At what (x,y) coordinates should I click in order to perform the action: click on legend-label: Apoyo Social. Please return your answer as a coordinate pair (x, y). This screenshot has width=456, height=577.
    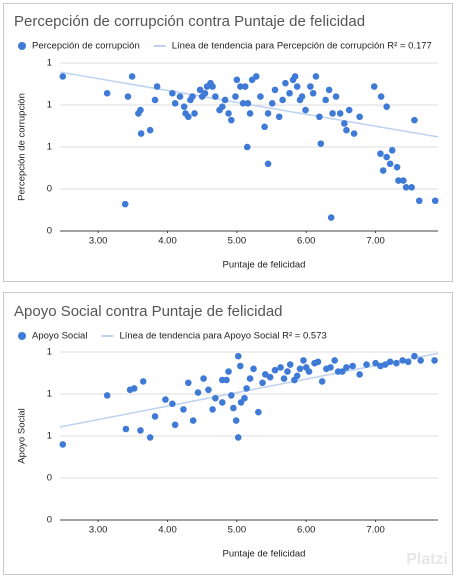
    Looking at the image, I should click on (59, 336).